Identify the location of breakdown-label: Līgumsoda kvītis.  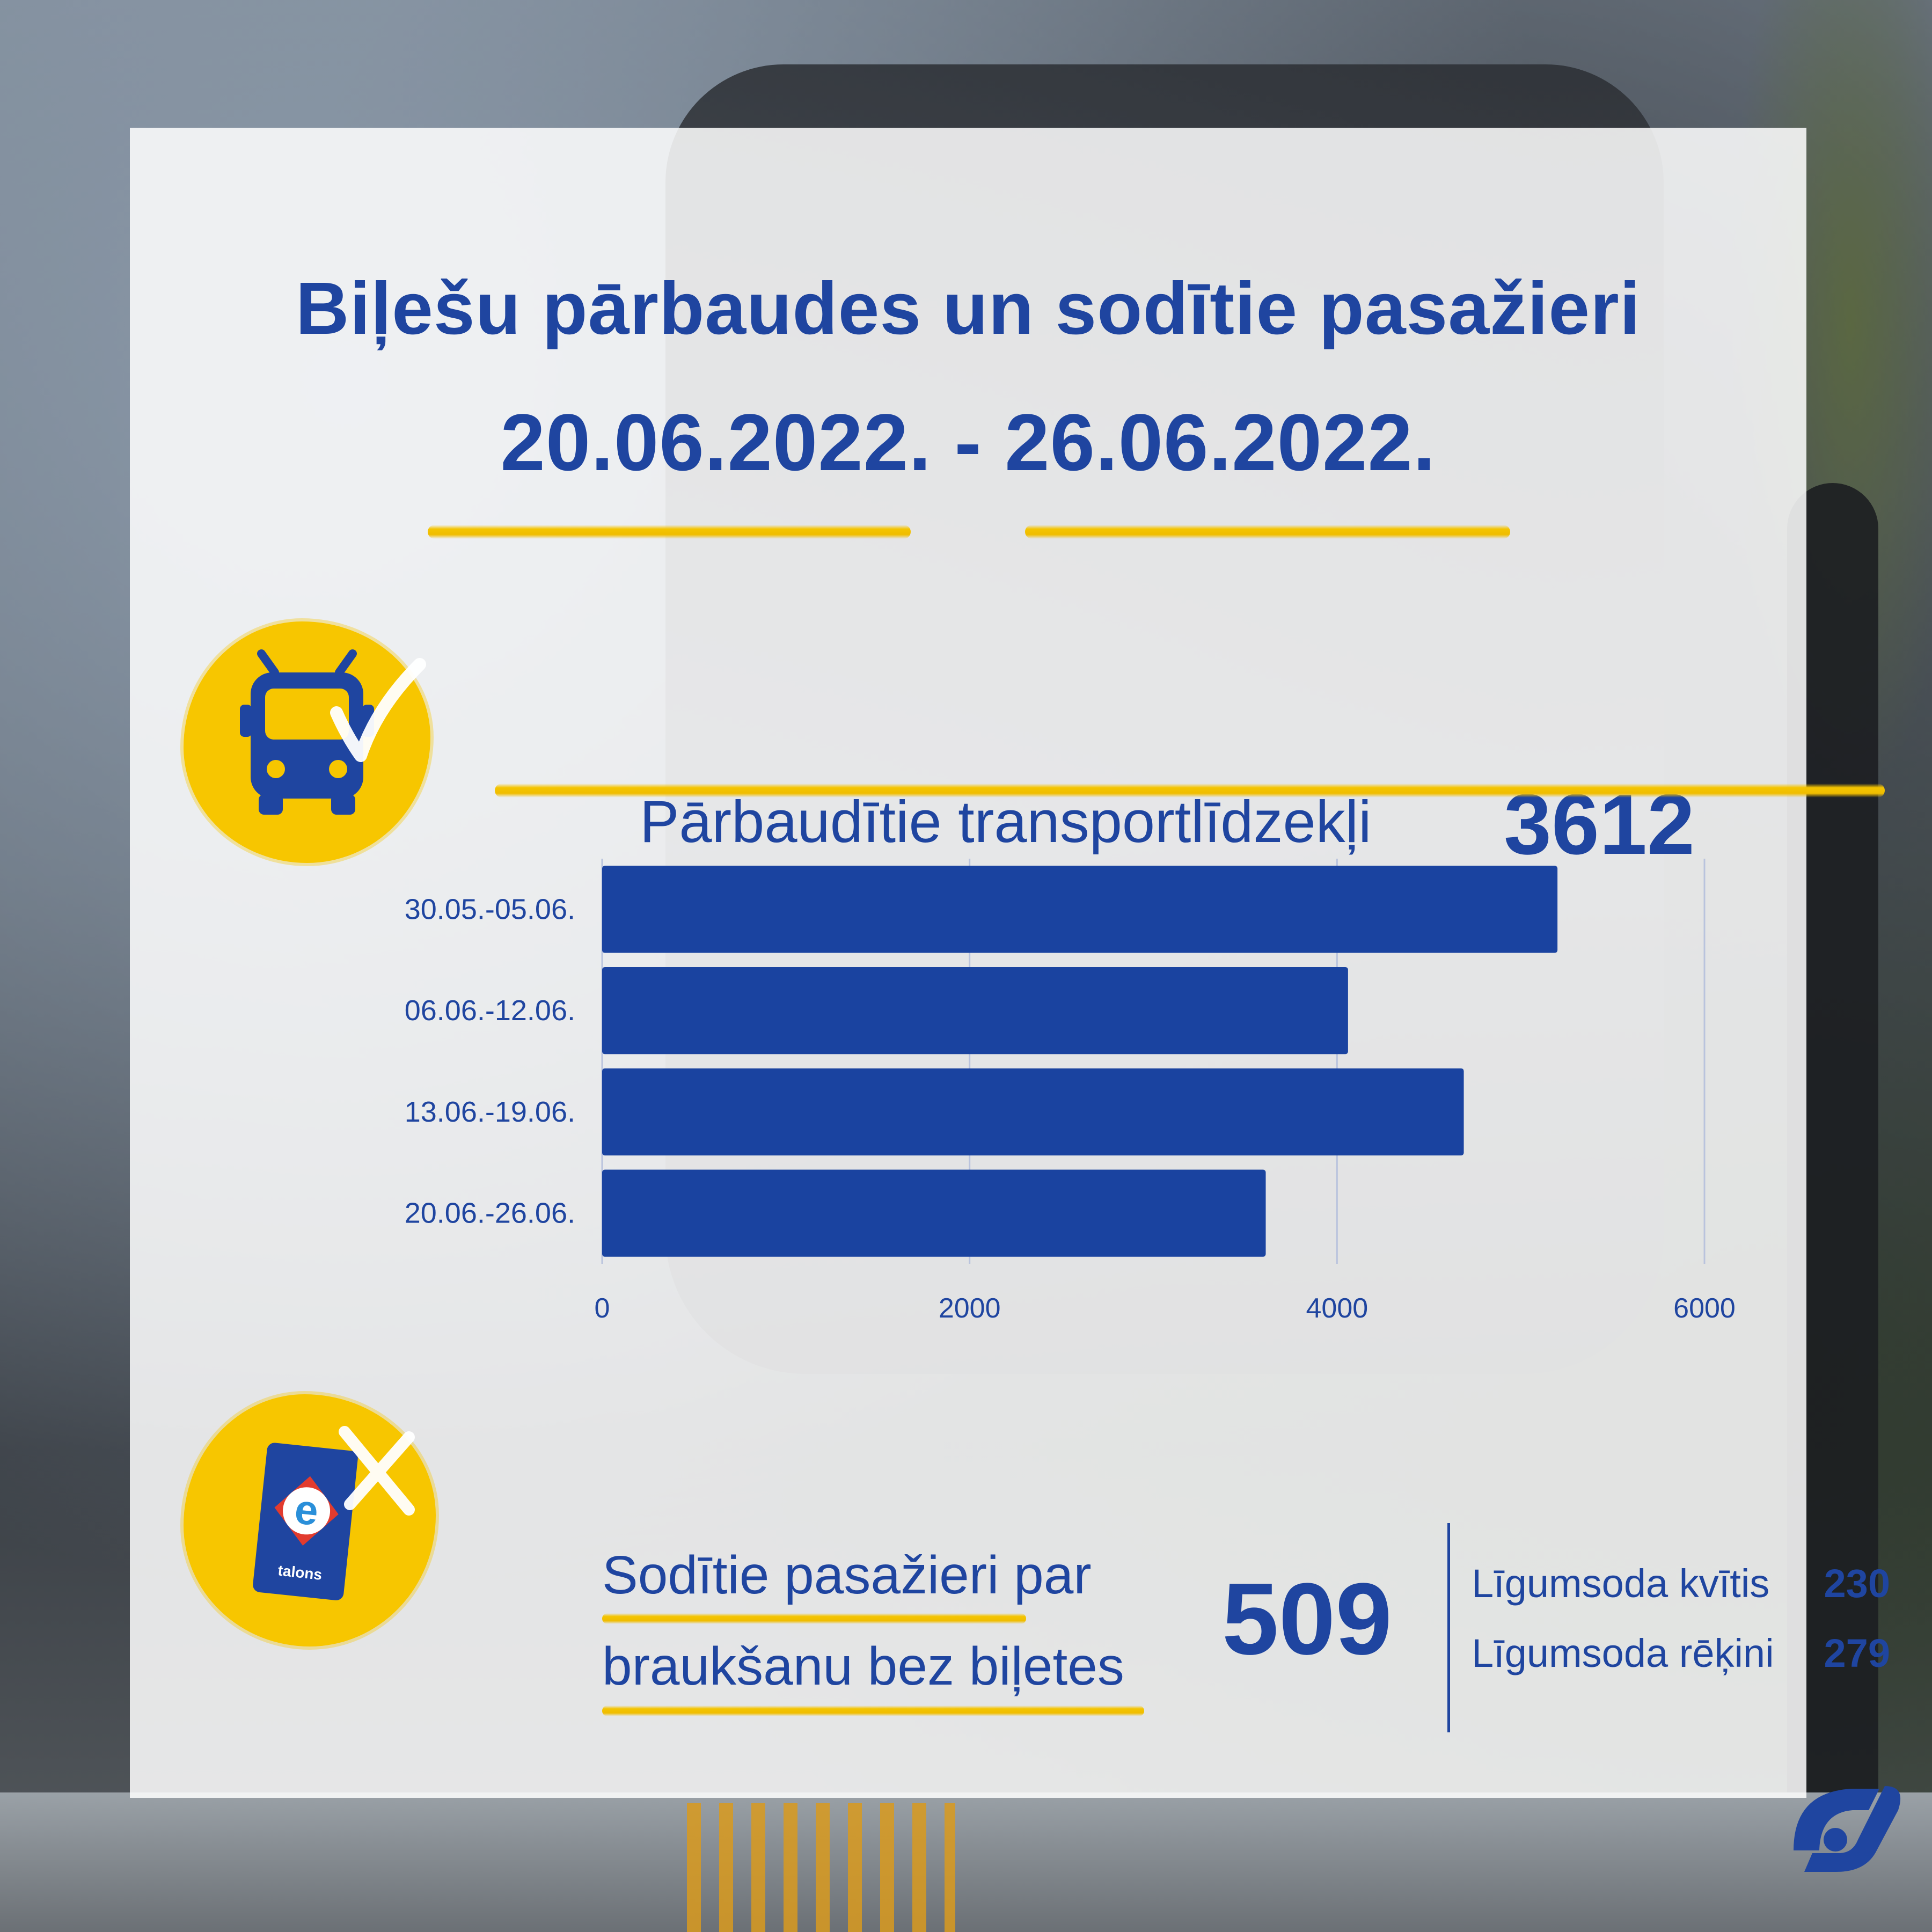
(1621, 1583).